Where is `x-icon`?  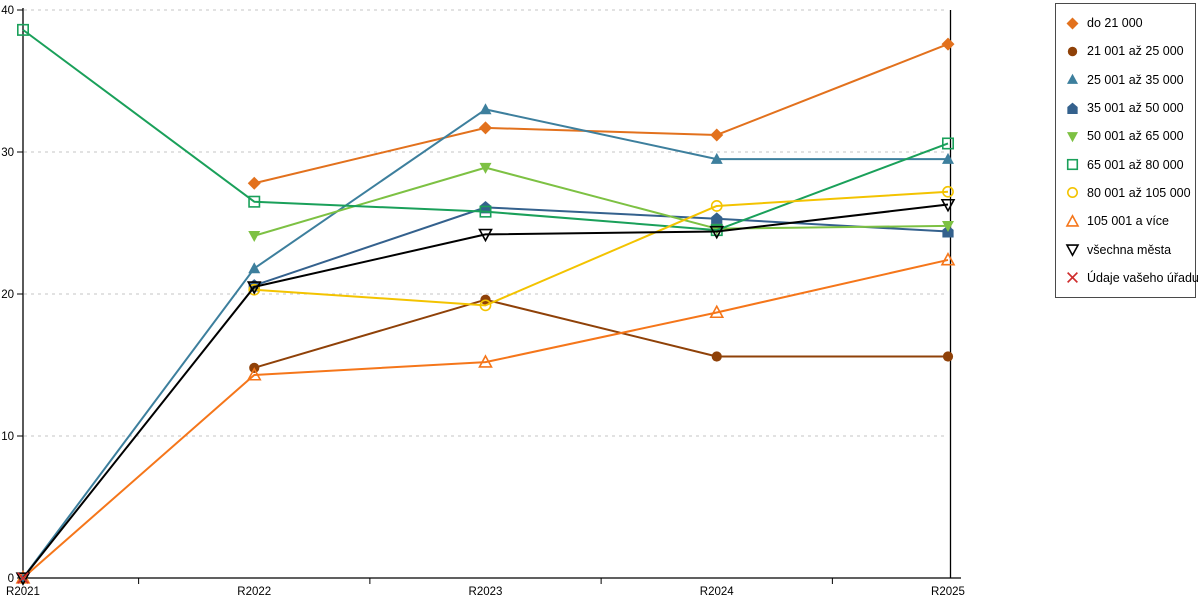 x-icon is located at coordinates (1072, 278).